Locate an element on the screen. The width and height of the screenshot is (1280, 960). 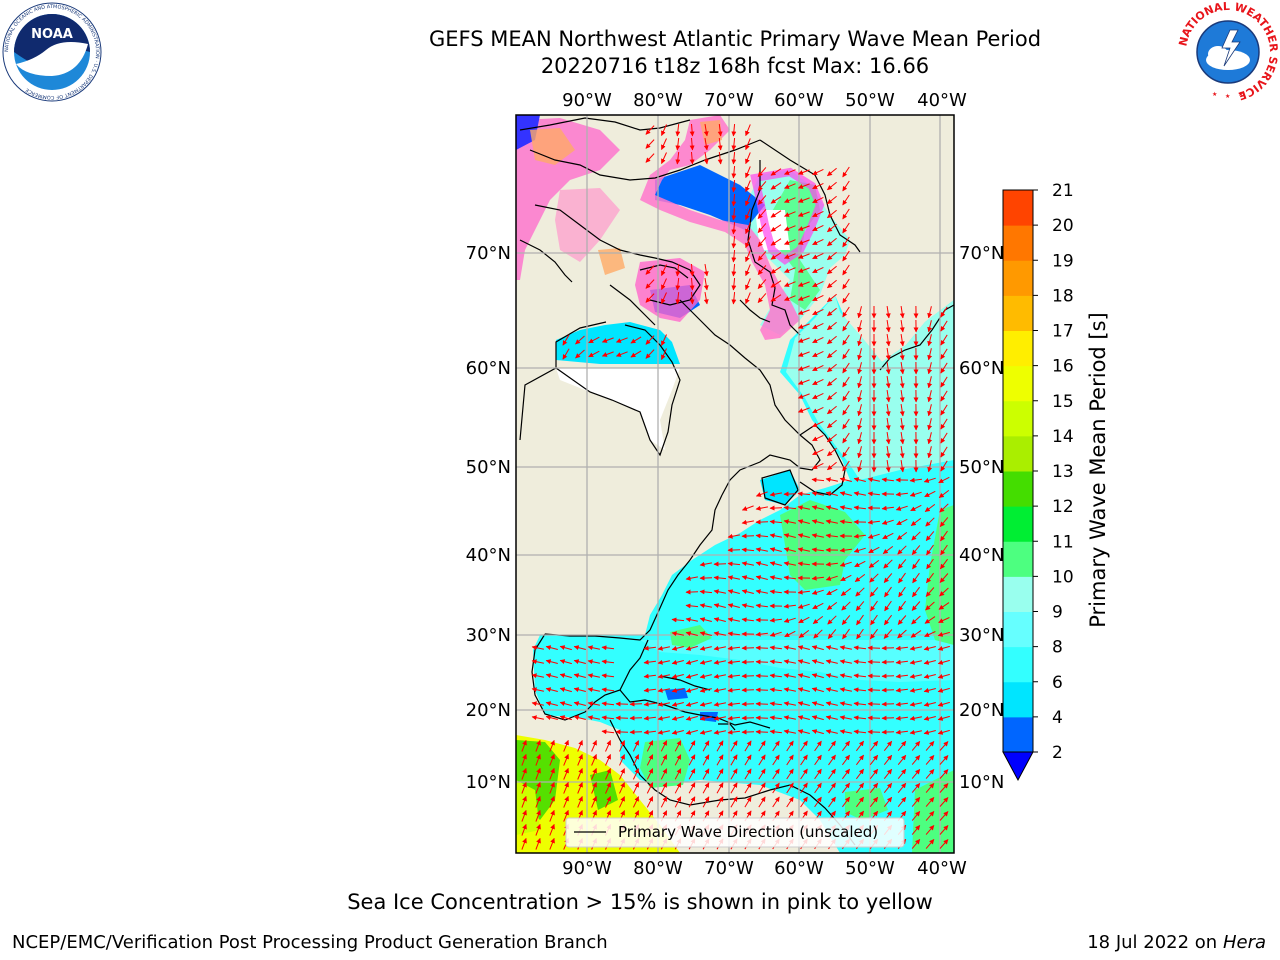
lon-label: 80°W is located at coordinates (658, 100).